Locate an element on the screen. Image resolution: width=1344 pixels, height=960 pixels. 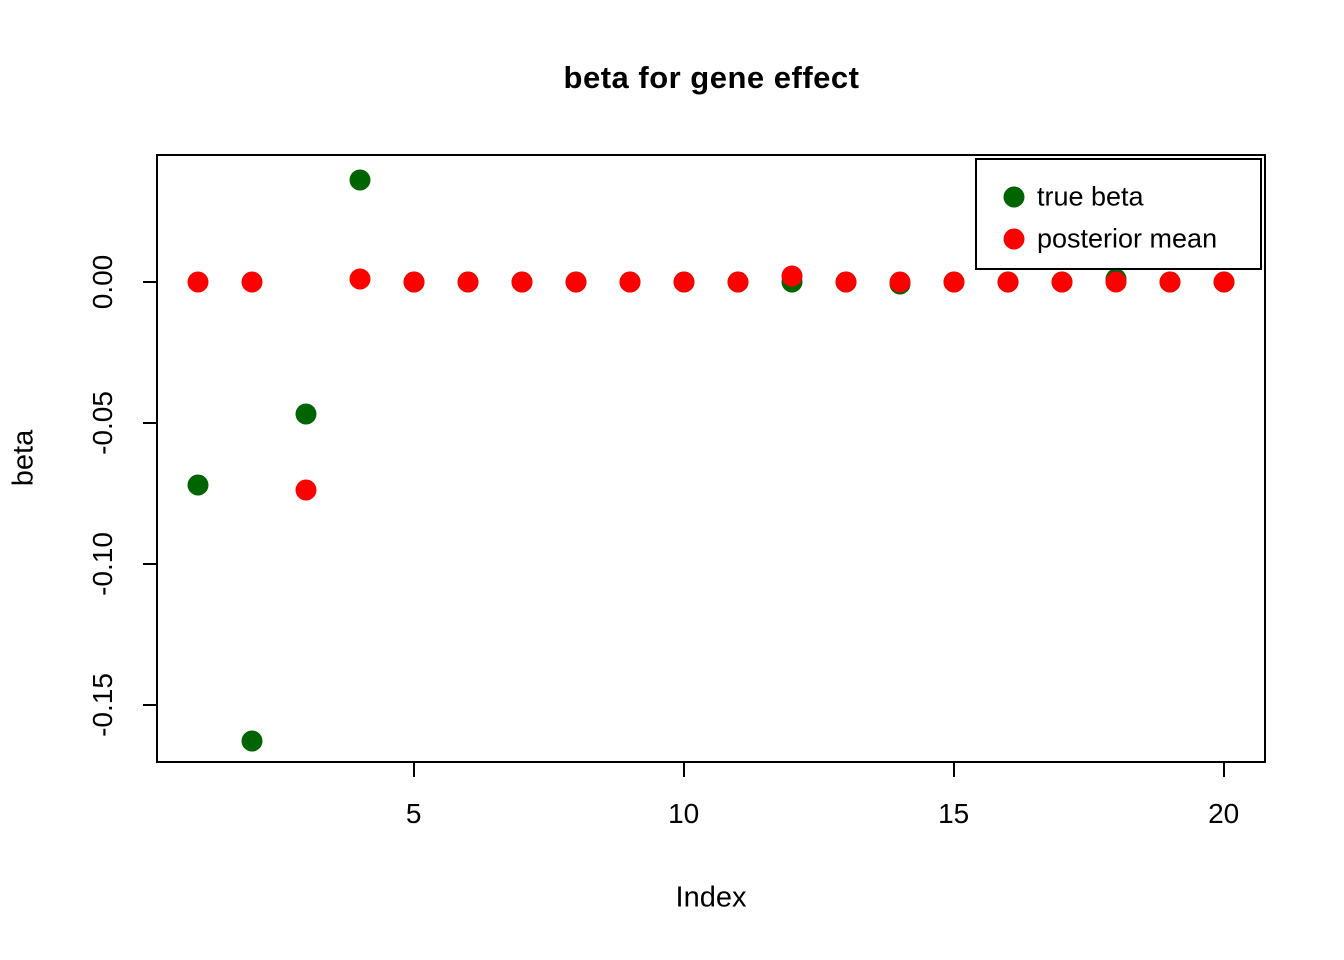
x-axis-title: Index is located at coordinates (711, 897).